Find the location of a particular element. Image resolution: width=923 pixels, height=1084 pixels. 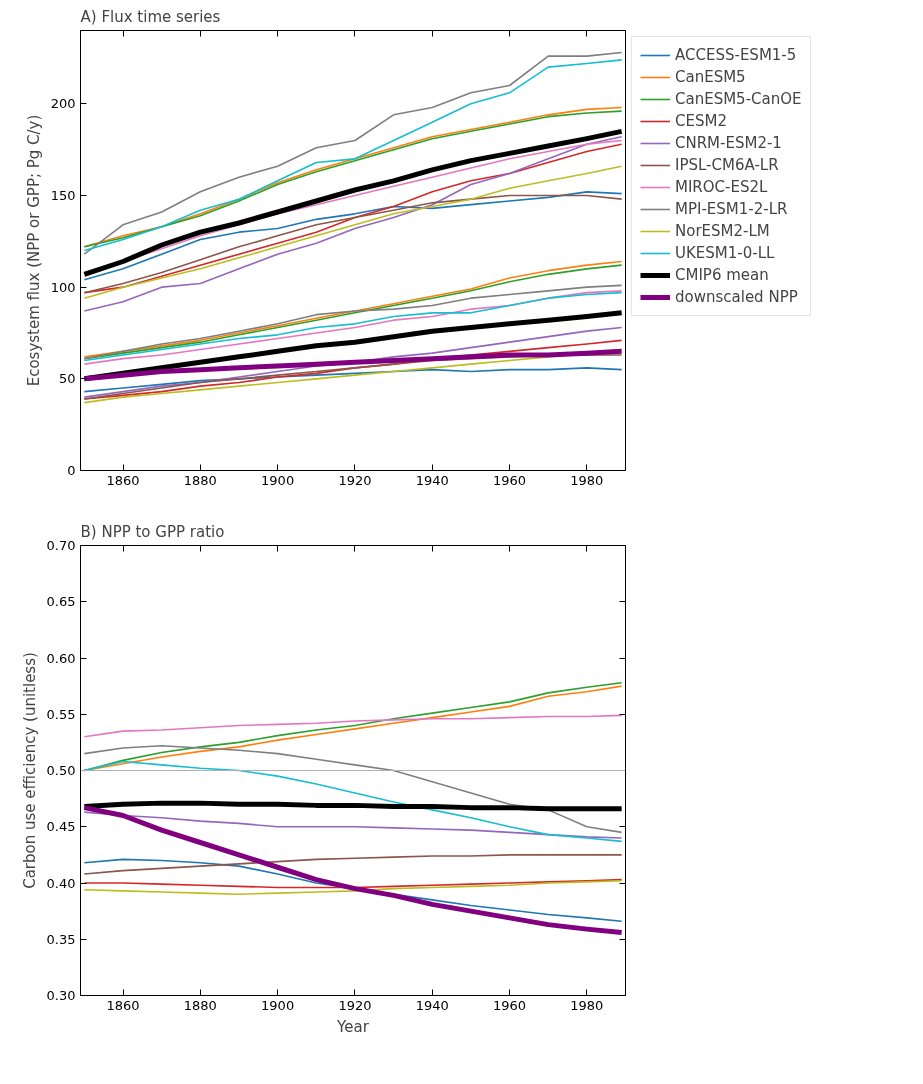

legend-label: UKESM1-0-LL is located at coordinates (725, 253).